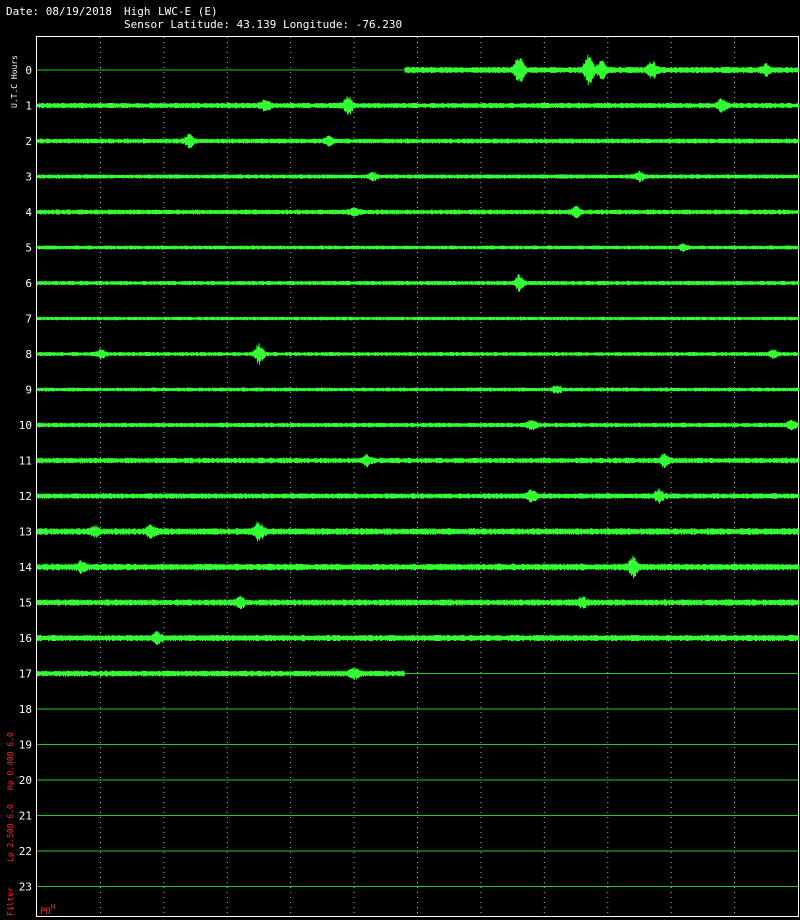 The height and width of the screenshot is (920, 800). What do you see at coordinates (53, 907) in the screenshot?
I see `corner-mark-sup: H` at bounding box center [53, 907].